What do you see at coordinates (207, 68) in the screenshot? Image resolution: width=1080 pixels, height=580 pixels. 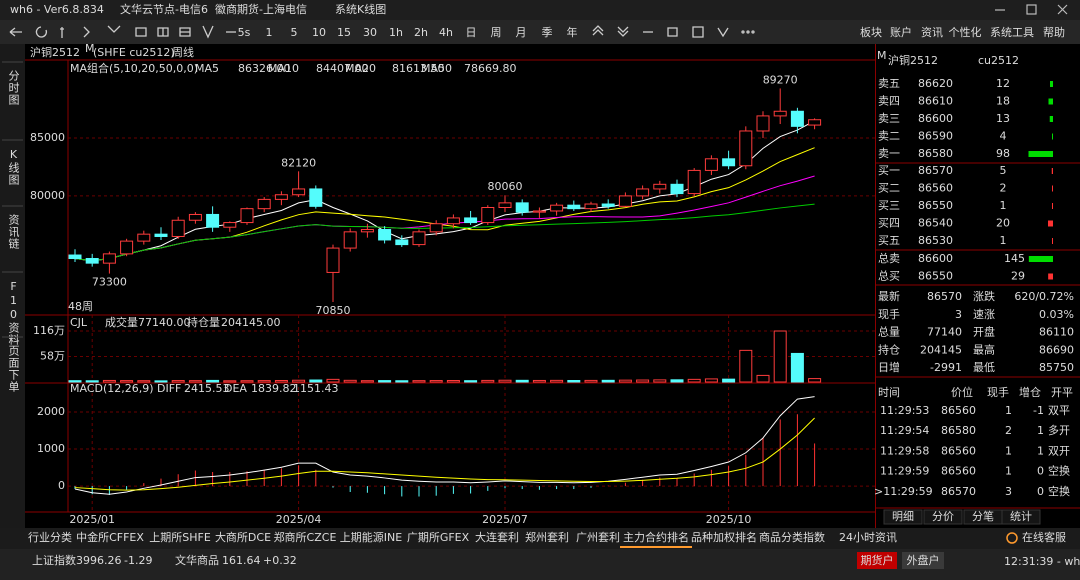 I see `ma-name: MA5` at bounding box center [207, 68].